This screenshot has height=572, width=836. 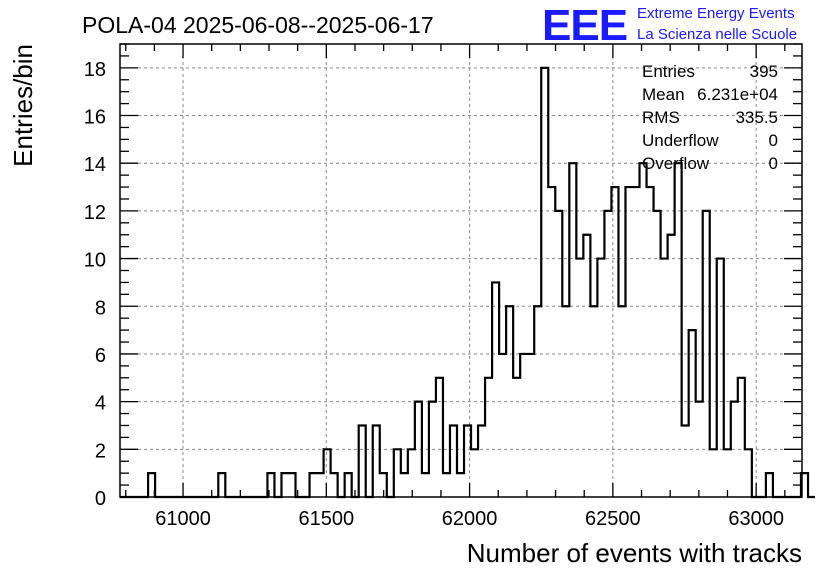 I want to click on stats-label-entries: Entries, so click(x=668, y=71).